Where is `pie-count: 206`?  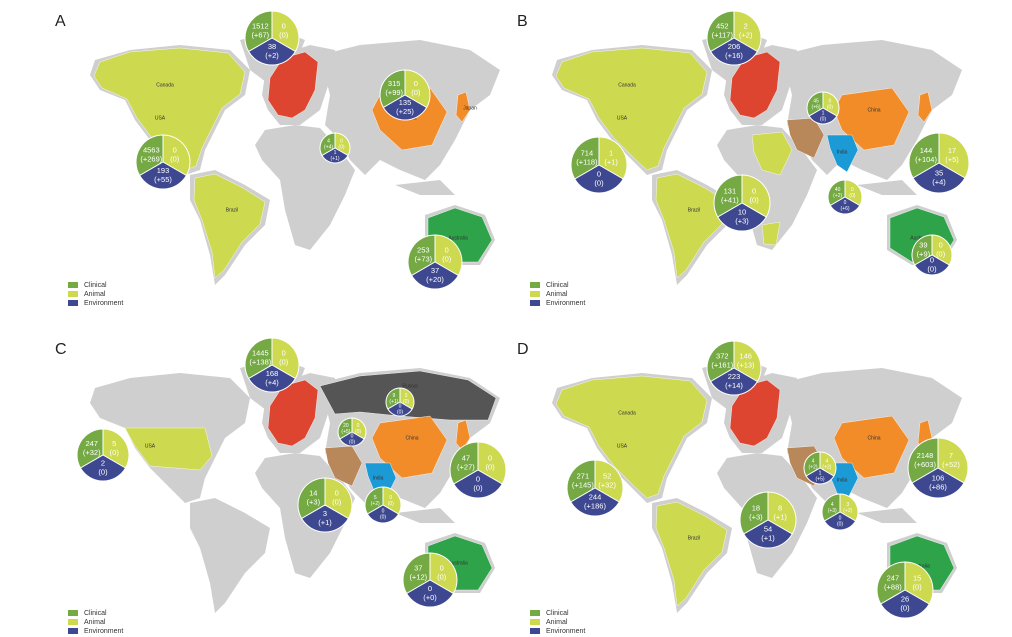
pie-count: 206 is located at coordinates (734, 46).